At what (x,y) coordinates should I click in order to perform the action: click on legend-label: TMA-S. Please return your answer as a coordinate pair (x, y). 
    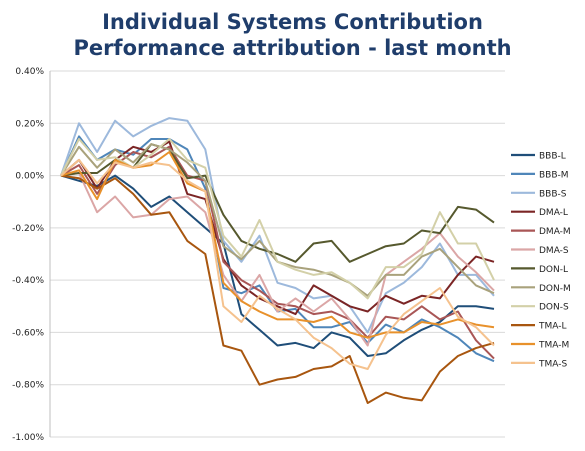
    Looking at the image, I should click on (552, 364).